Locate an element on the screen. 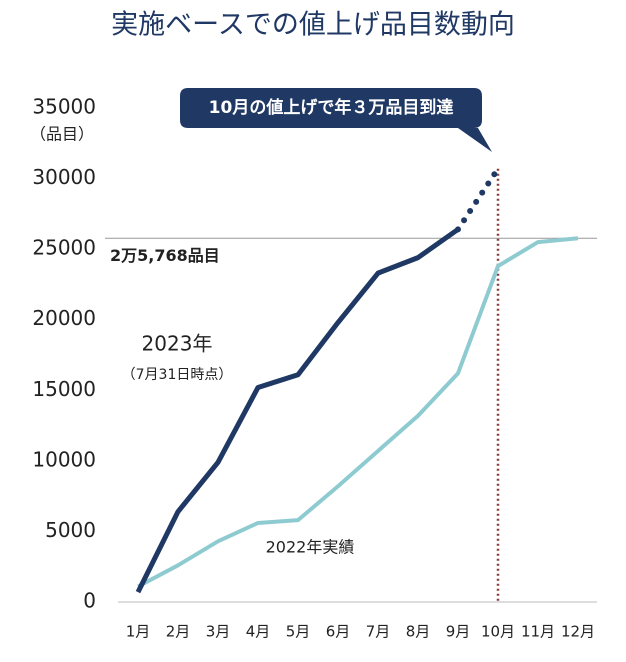  series-note: （7月31日時点） is located at coordinates (177, 375).